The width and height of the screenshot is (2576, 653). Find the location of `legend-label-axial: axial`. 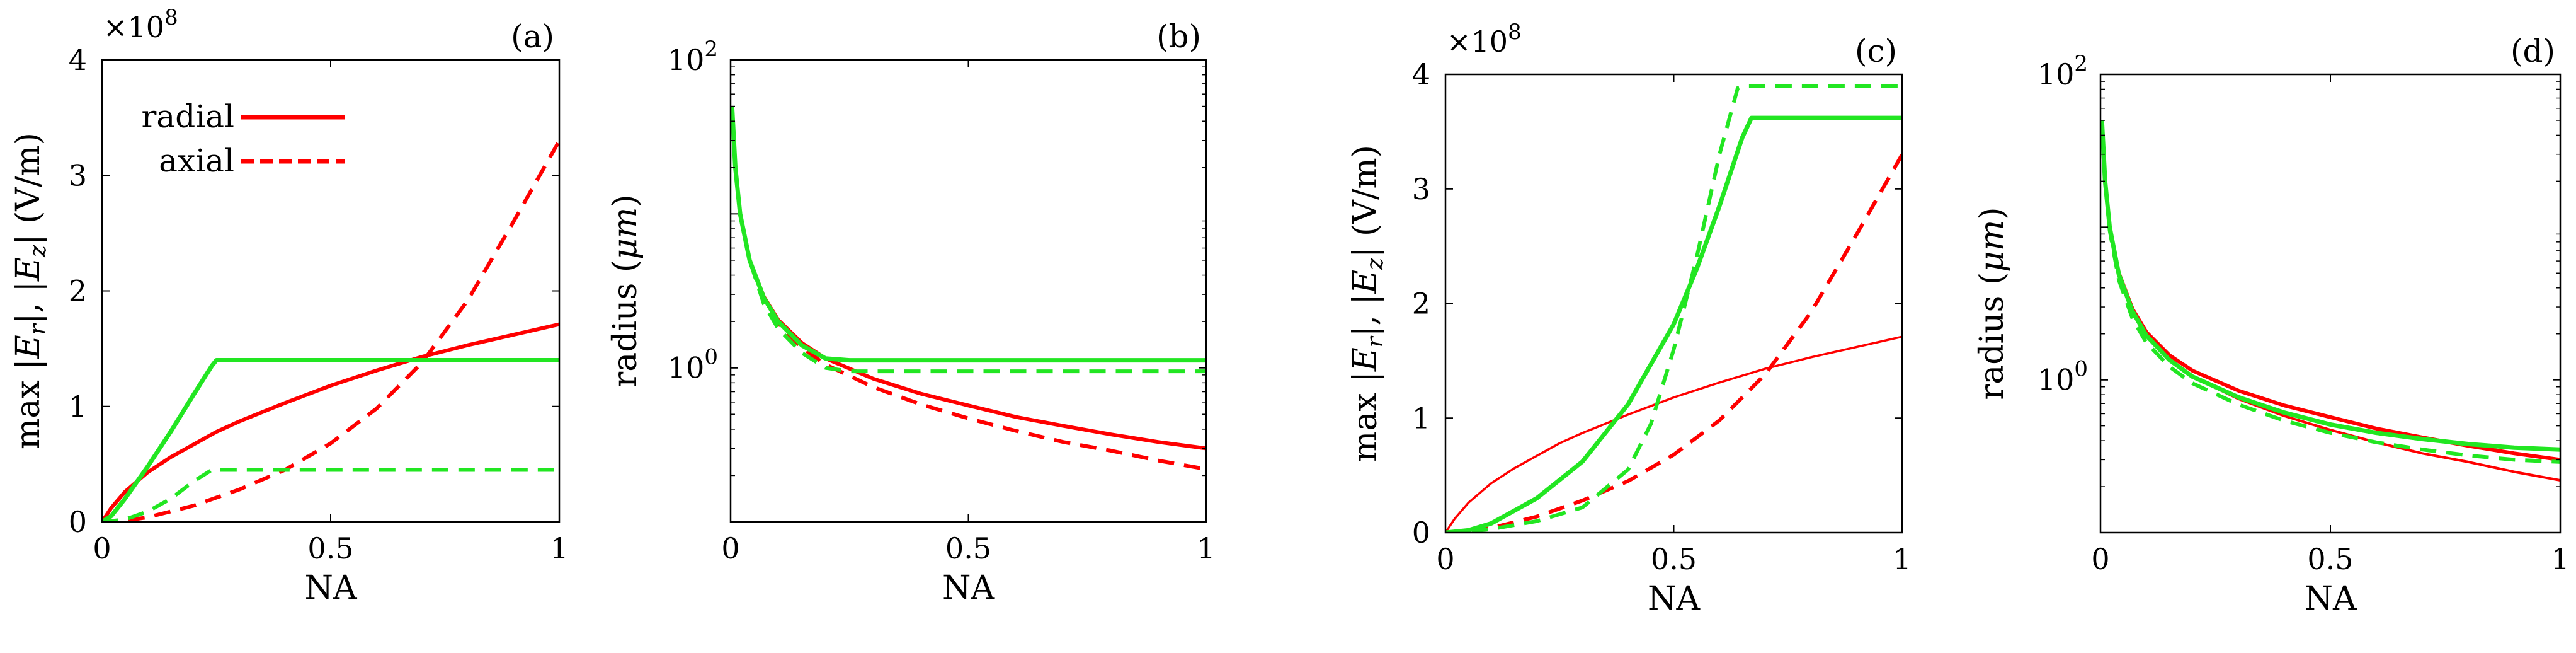

legend-label-axial: axial is located at coordinates (196, 160).